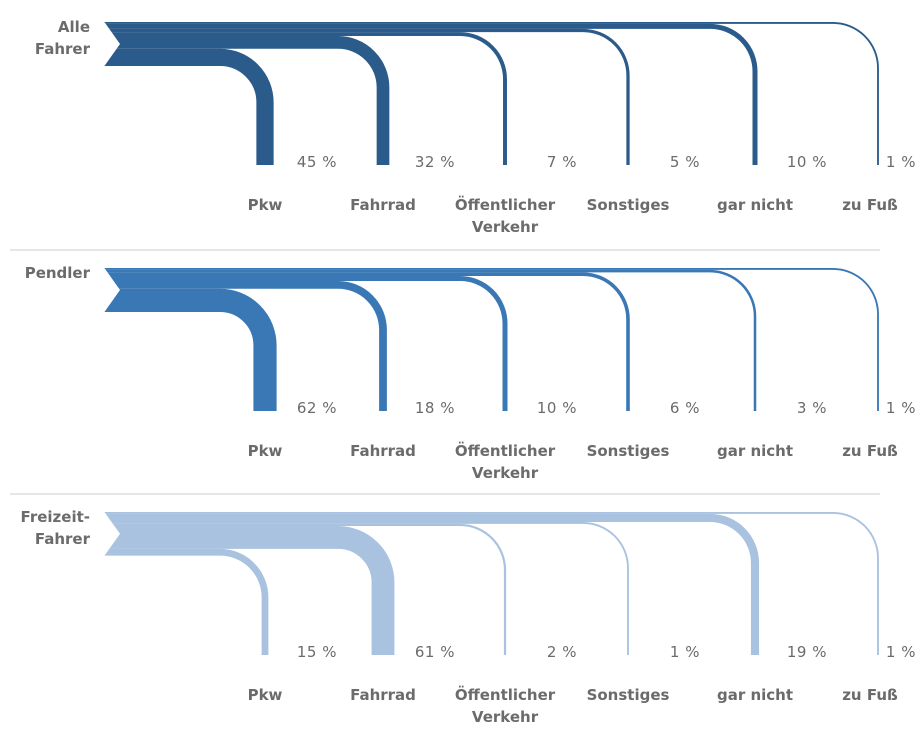 This screenshot has width=921, height=738. Describe the element at coordinates (55, 528) in the screenshot. I see `group-label: Freizeit-Fahrer` at that location.